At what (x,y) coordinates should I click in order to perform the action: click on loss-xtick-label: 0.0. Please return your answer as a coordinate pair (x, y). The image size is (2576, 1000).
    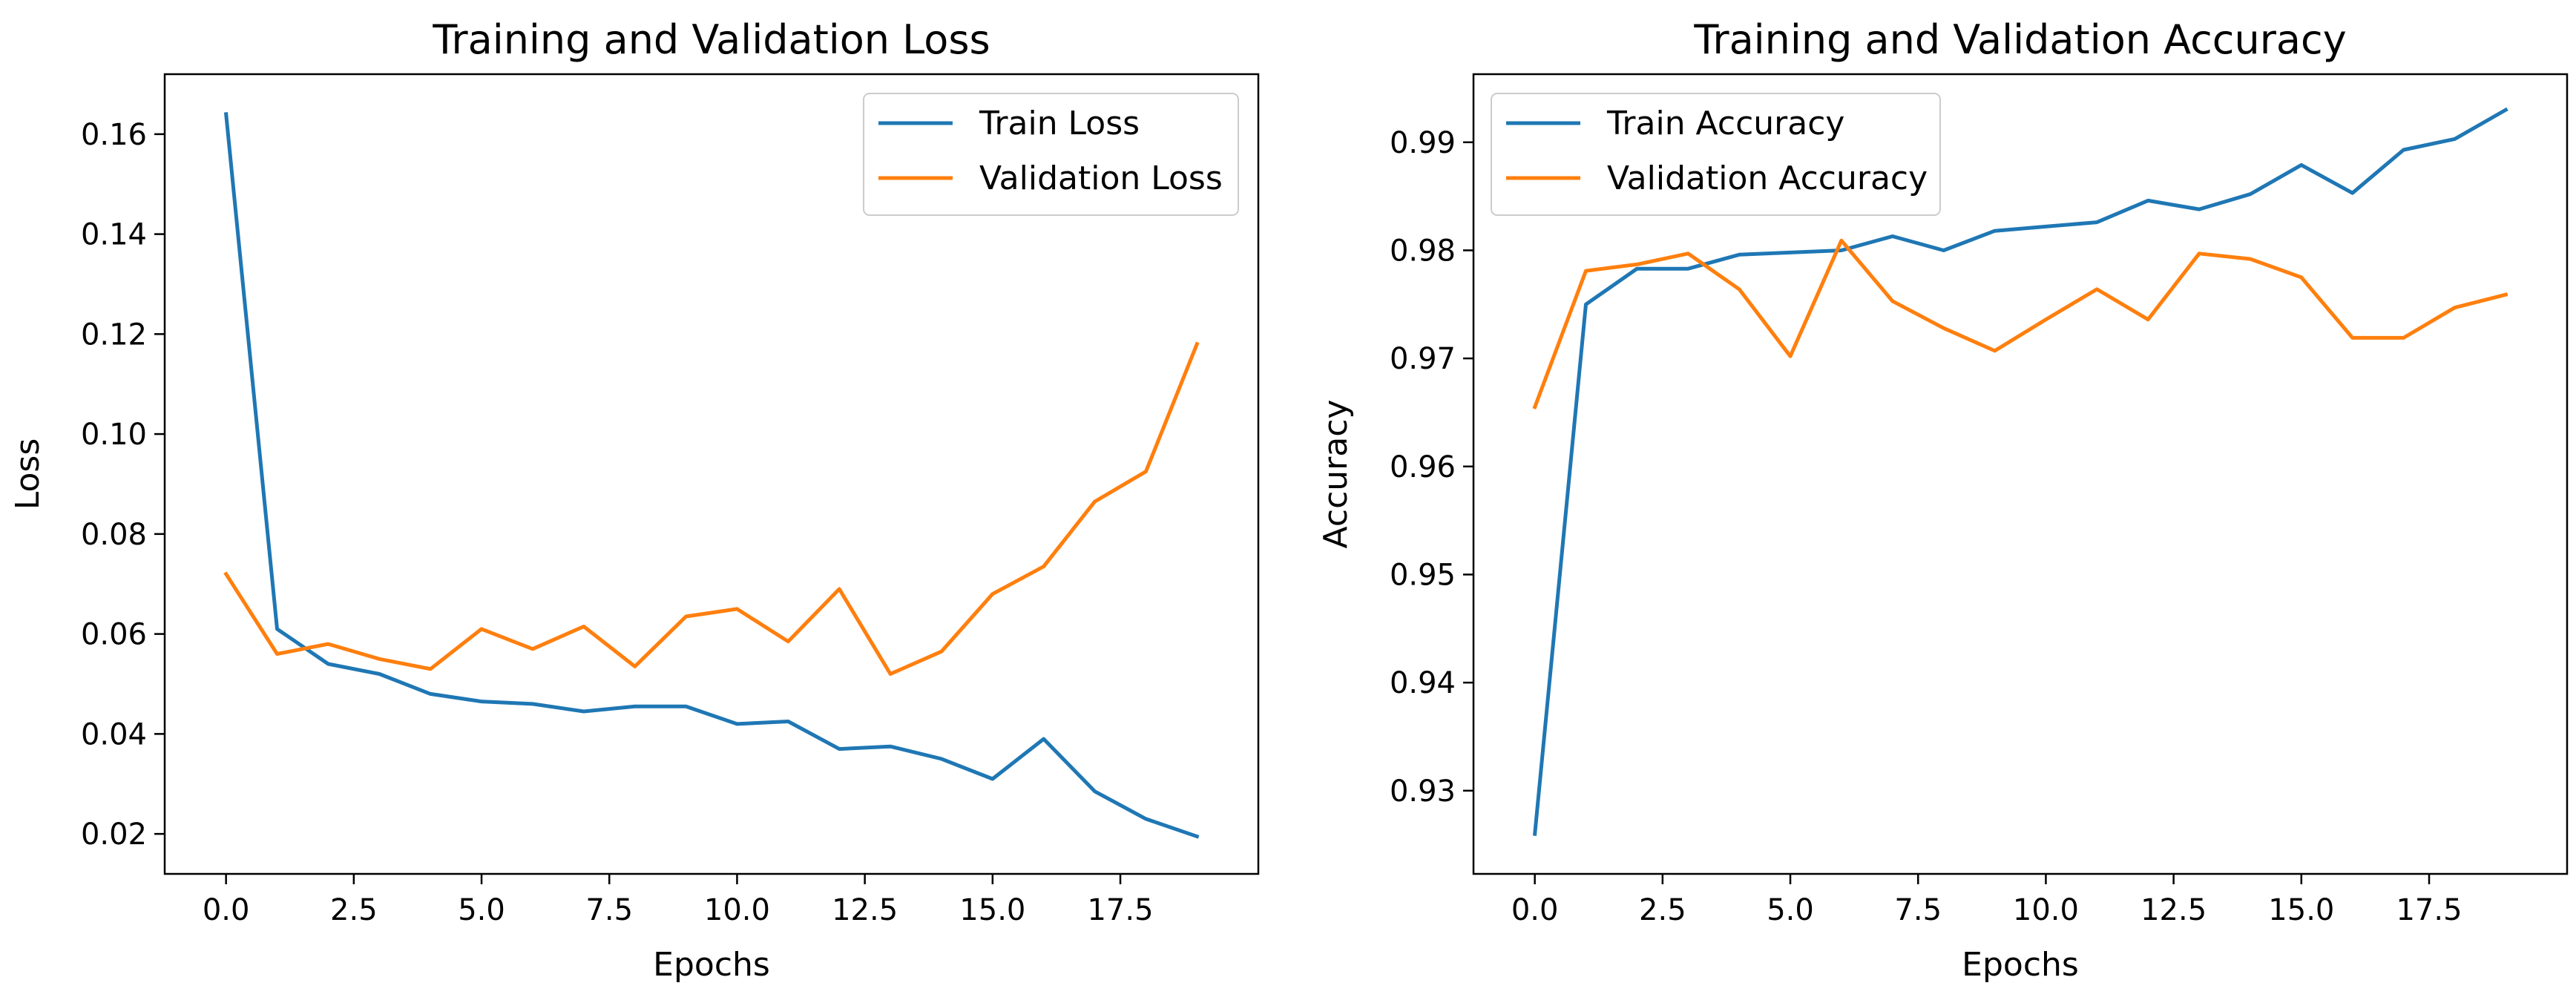
    Looking at the image, I should click on (226, 910).